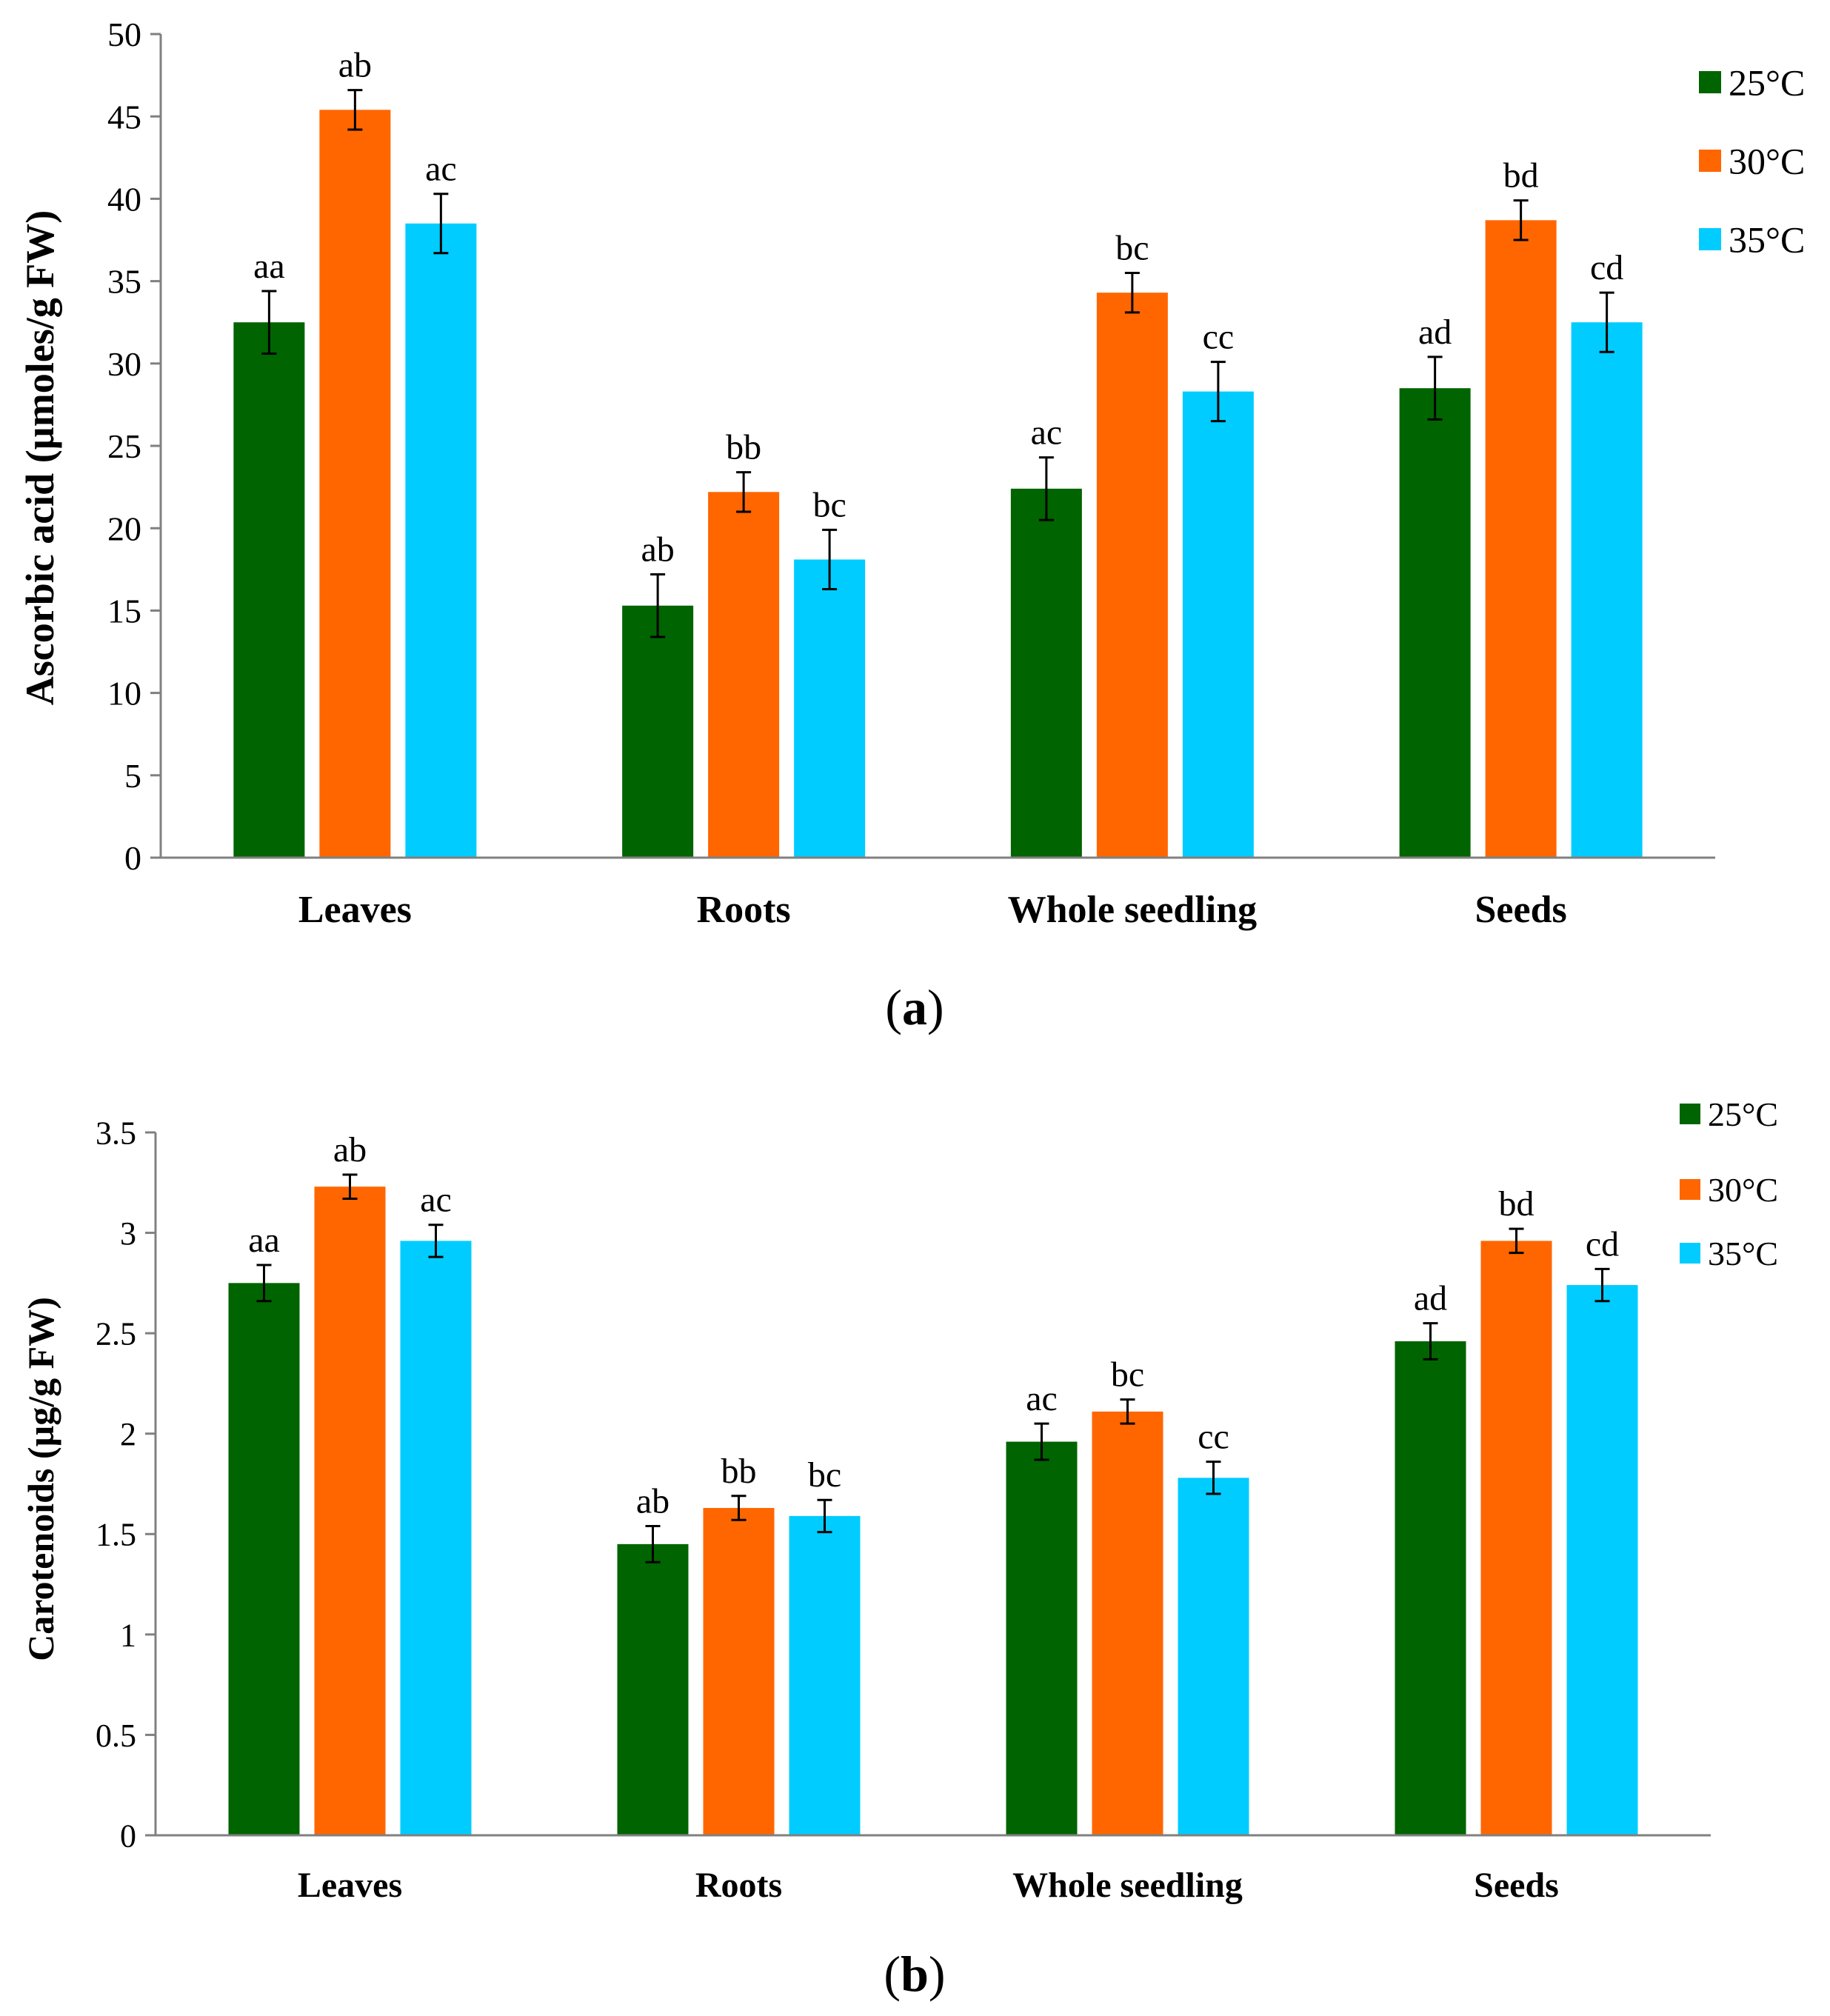  Describe the element at coordinates (124, 611) in the screenshot. I see `y-tick-label: 15` at that location.